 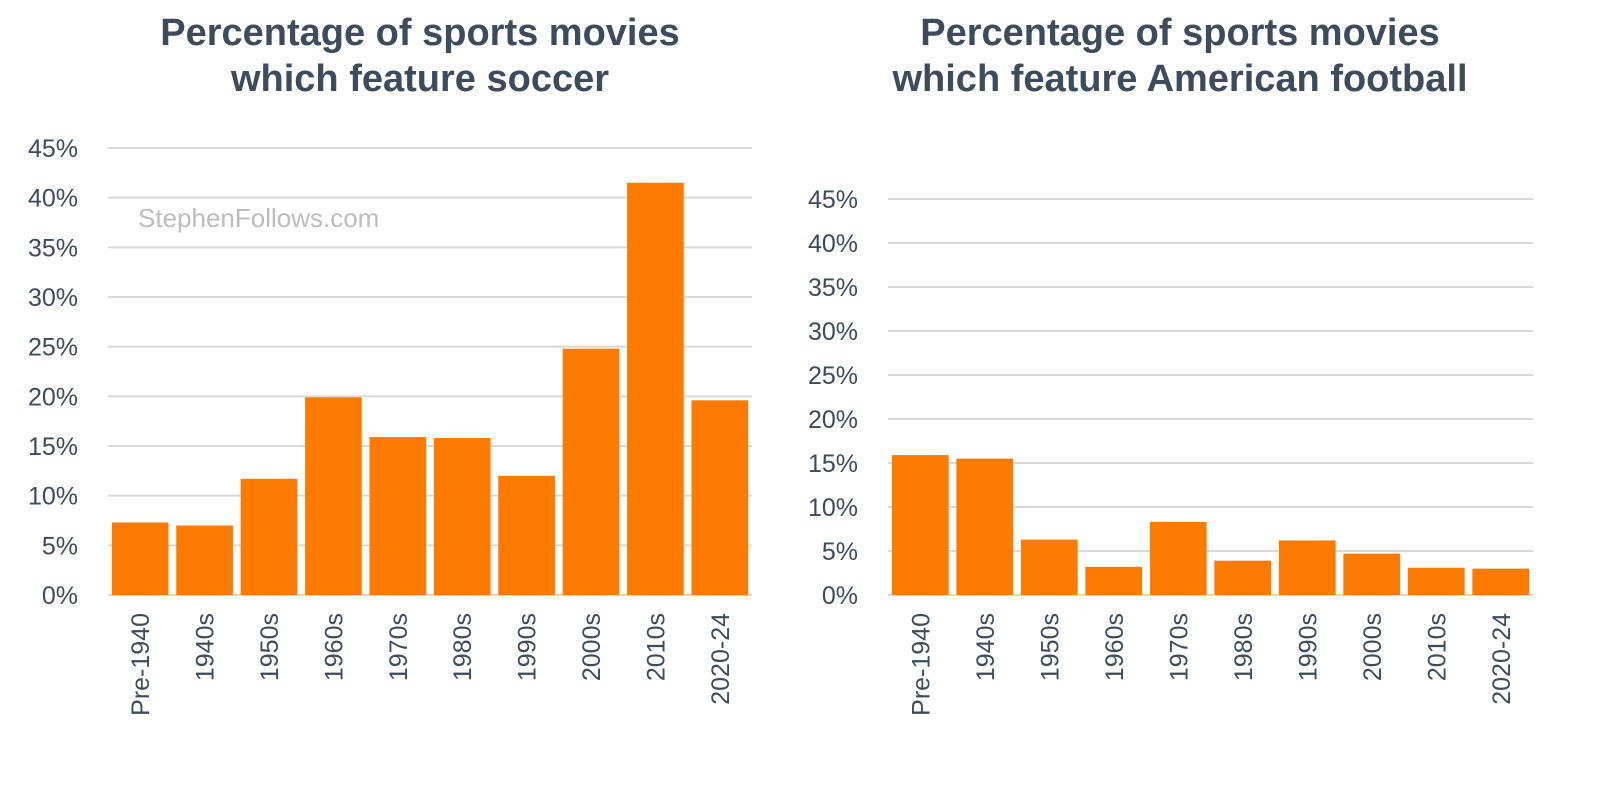 I want to click on bar-soccer-1940s, so click(x=204, y=560).